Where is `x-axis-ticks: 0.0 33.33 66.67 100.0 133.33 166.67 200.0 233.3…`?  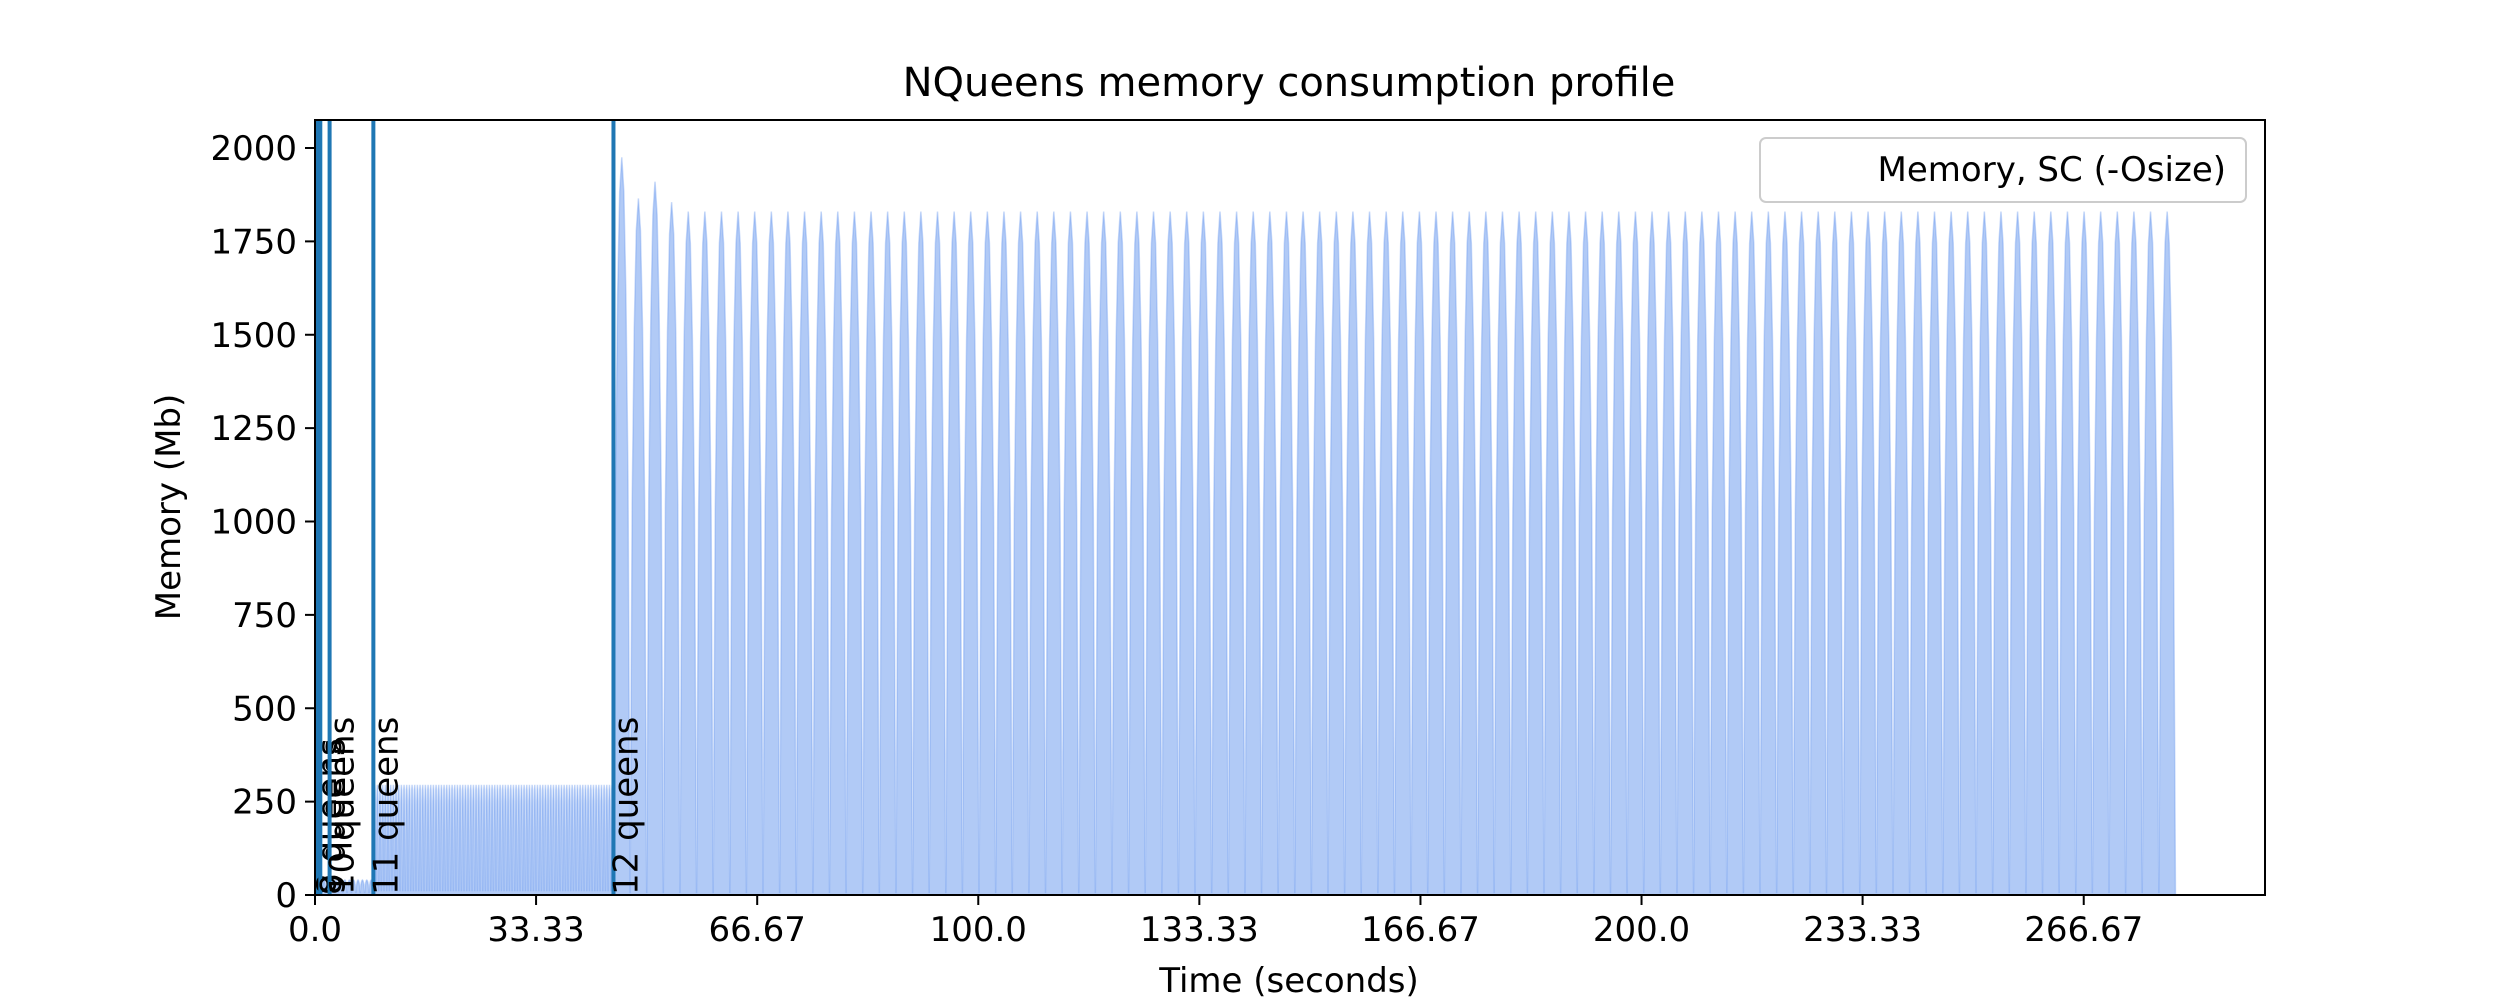 x-axis-ticks: 0.0 33.33 66.67 100.0 133.33 166.67 200.0 233.3… is located at coordinates (1215, 922).